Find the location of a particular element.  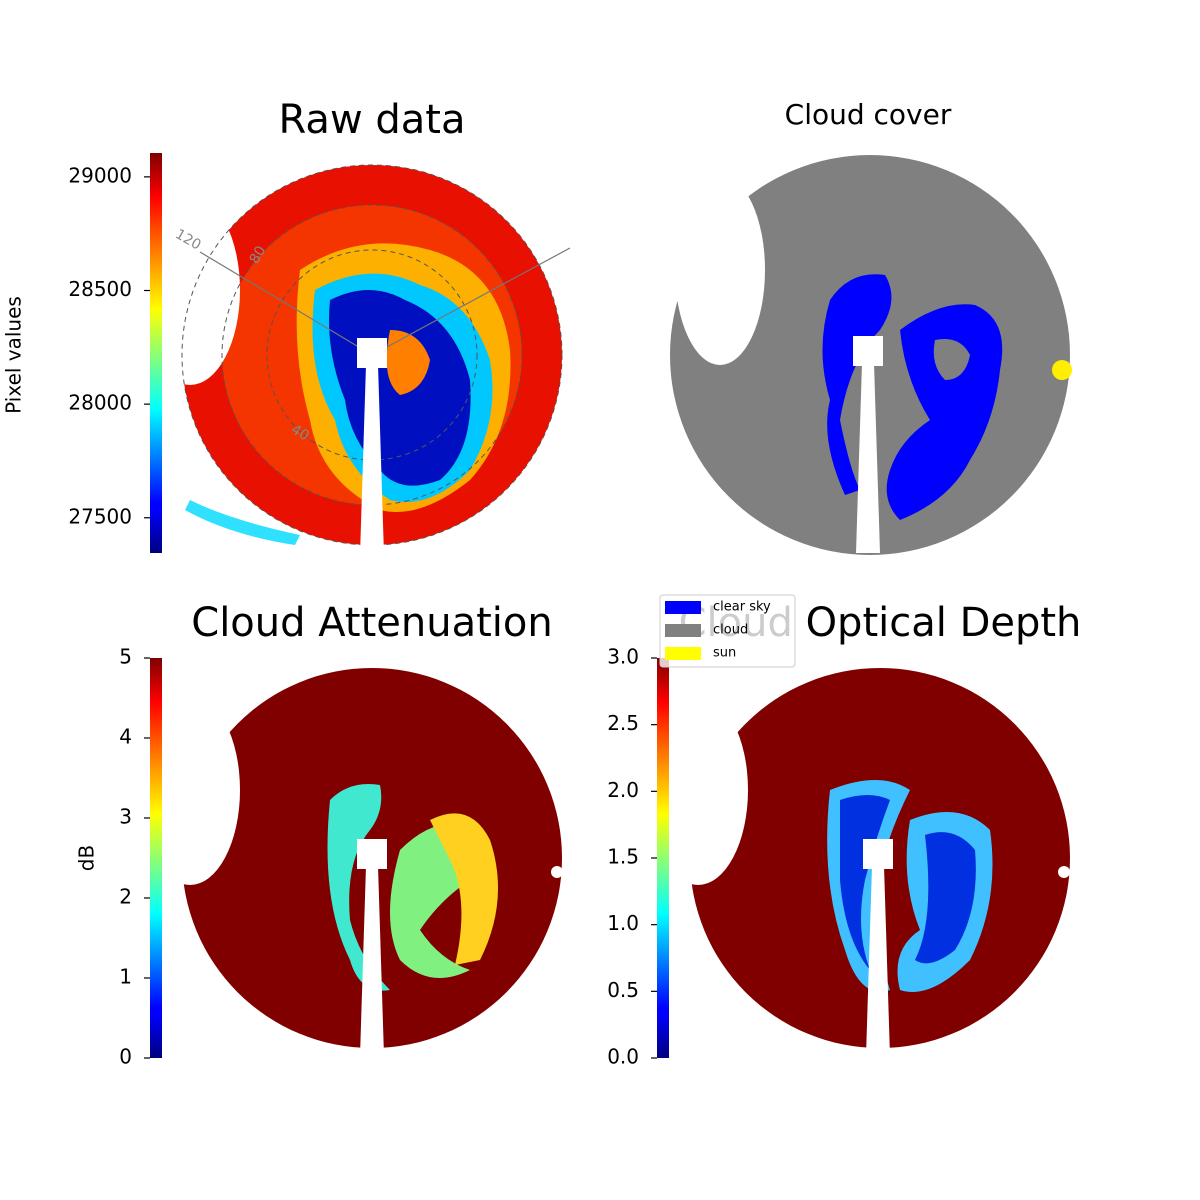

colorbar-label: dB is located at coordinates (87, 858).